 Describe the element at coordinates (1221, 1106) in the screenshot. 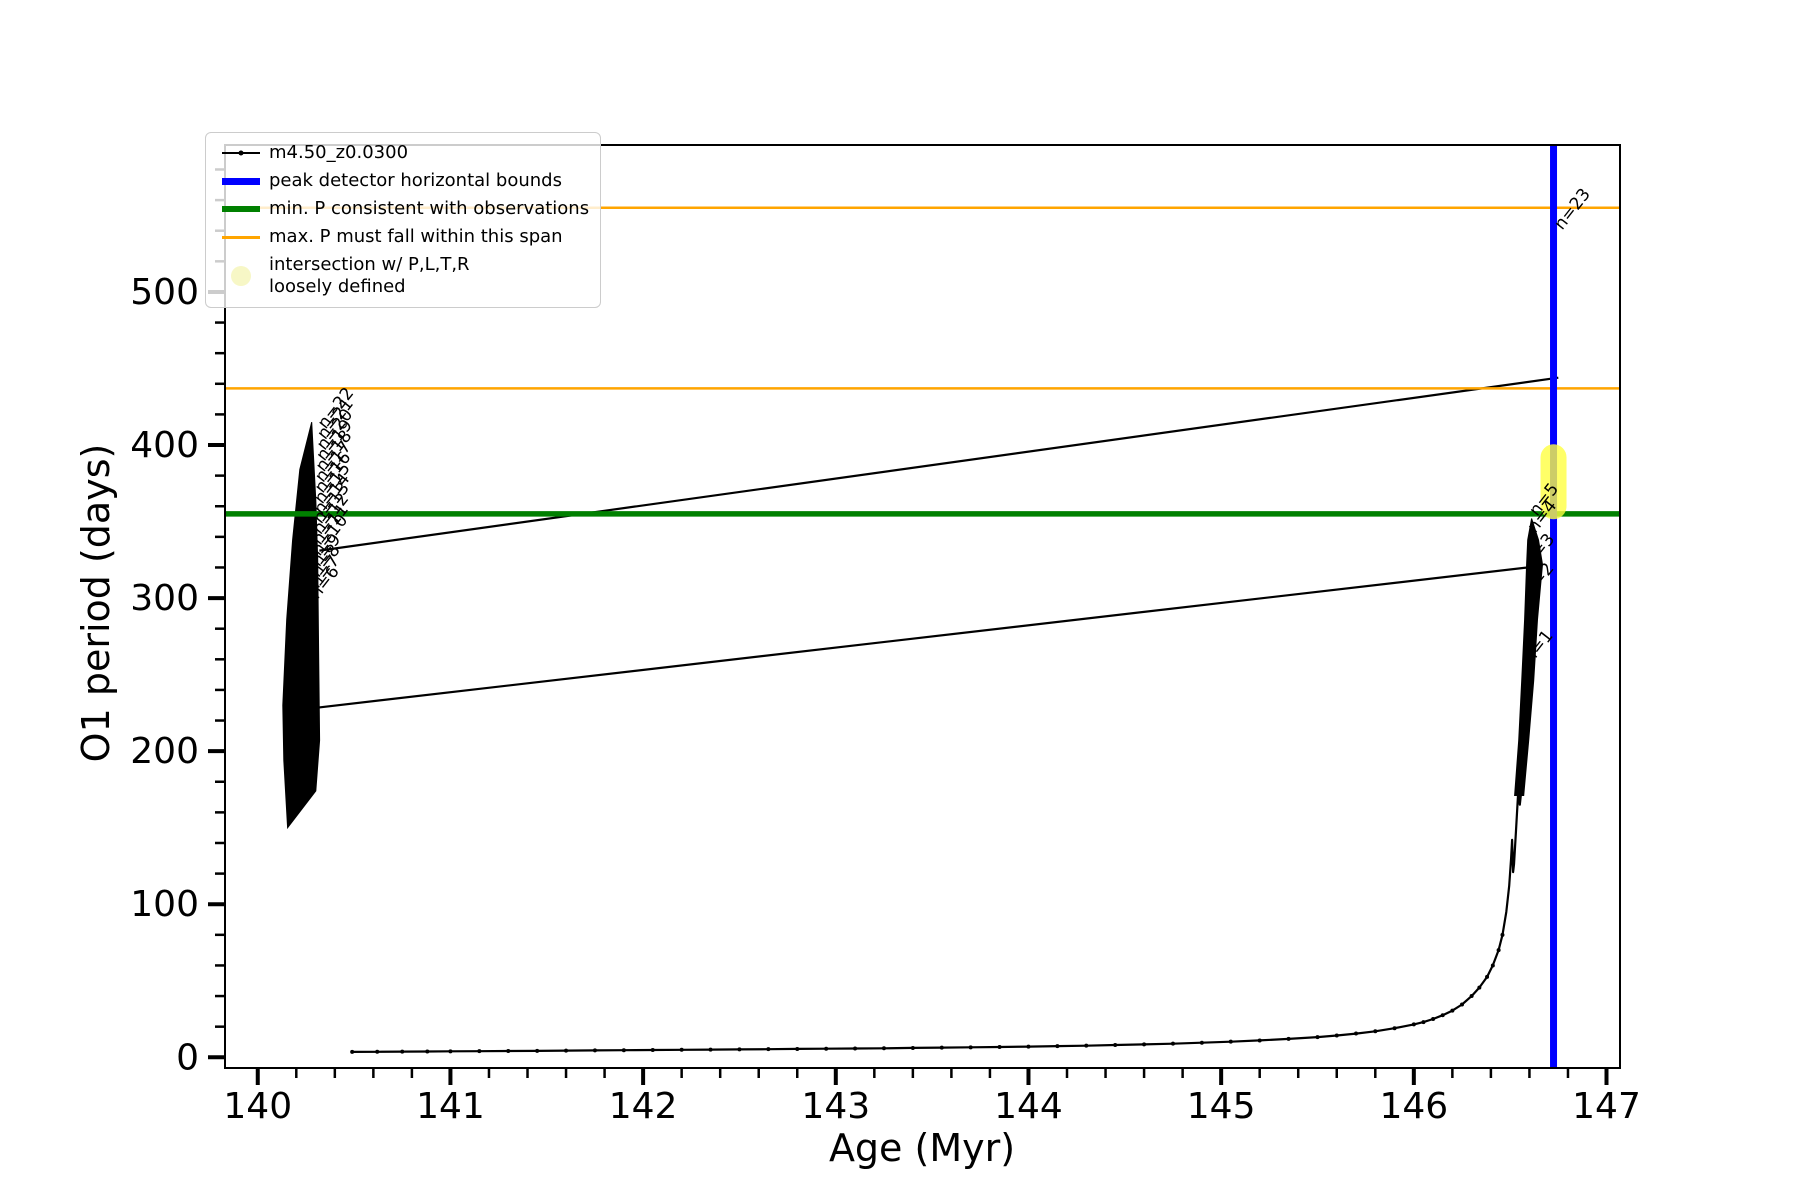

I see `x-tick-label: 145` at that location.